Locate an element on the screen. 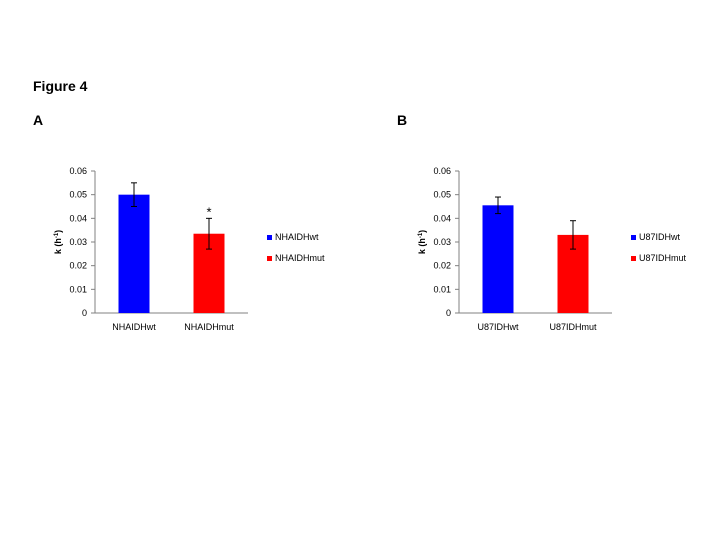 The width and height of the screenshot is (720, 540). bar-nhaidhwt is located at coordinates (134, 253).